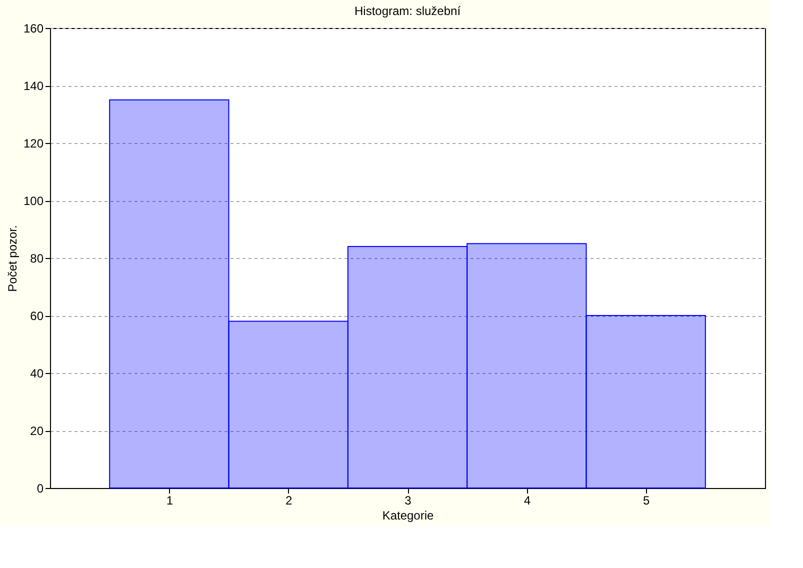 This screenshot has height=568, width=803. I want to click on y-tick-label: 80, so click(37, 259).